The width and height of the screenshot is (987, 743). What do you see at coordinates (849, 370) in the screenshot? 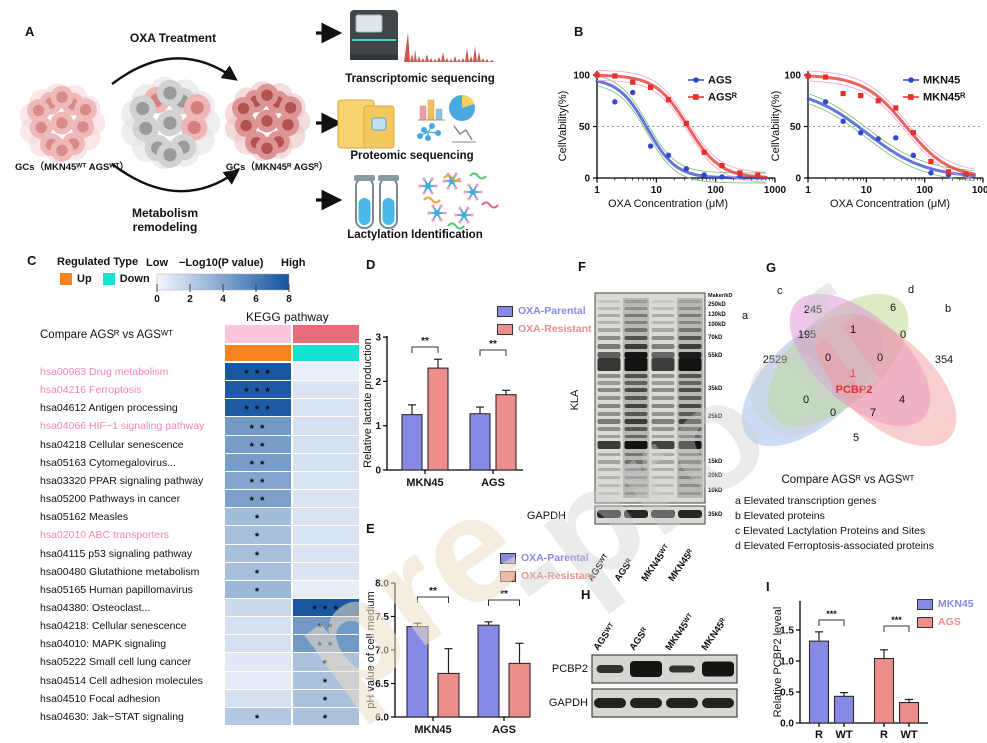
I see `venn-diagram` at bounding box center [849, 370].